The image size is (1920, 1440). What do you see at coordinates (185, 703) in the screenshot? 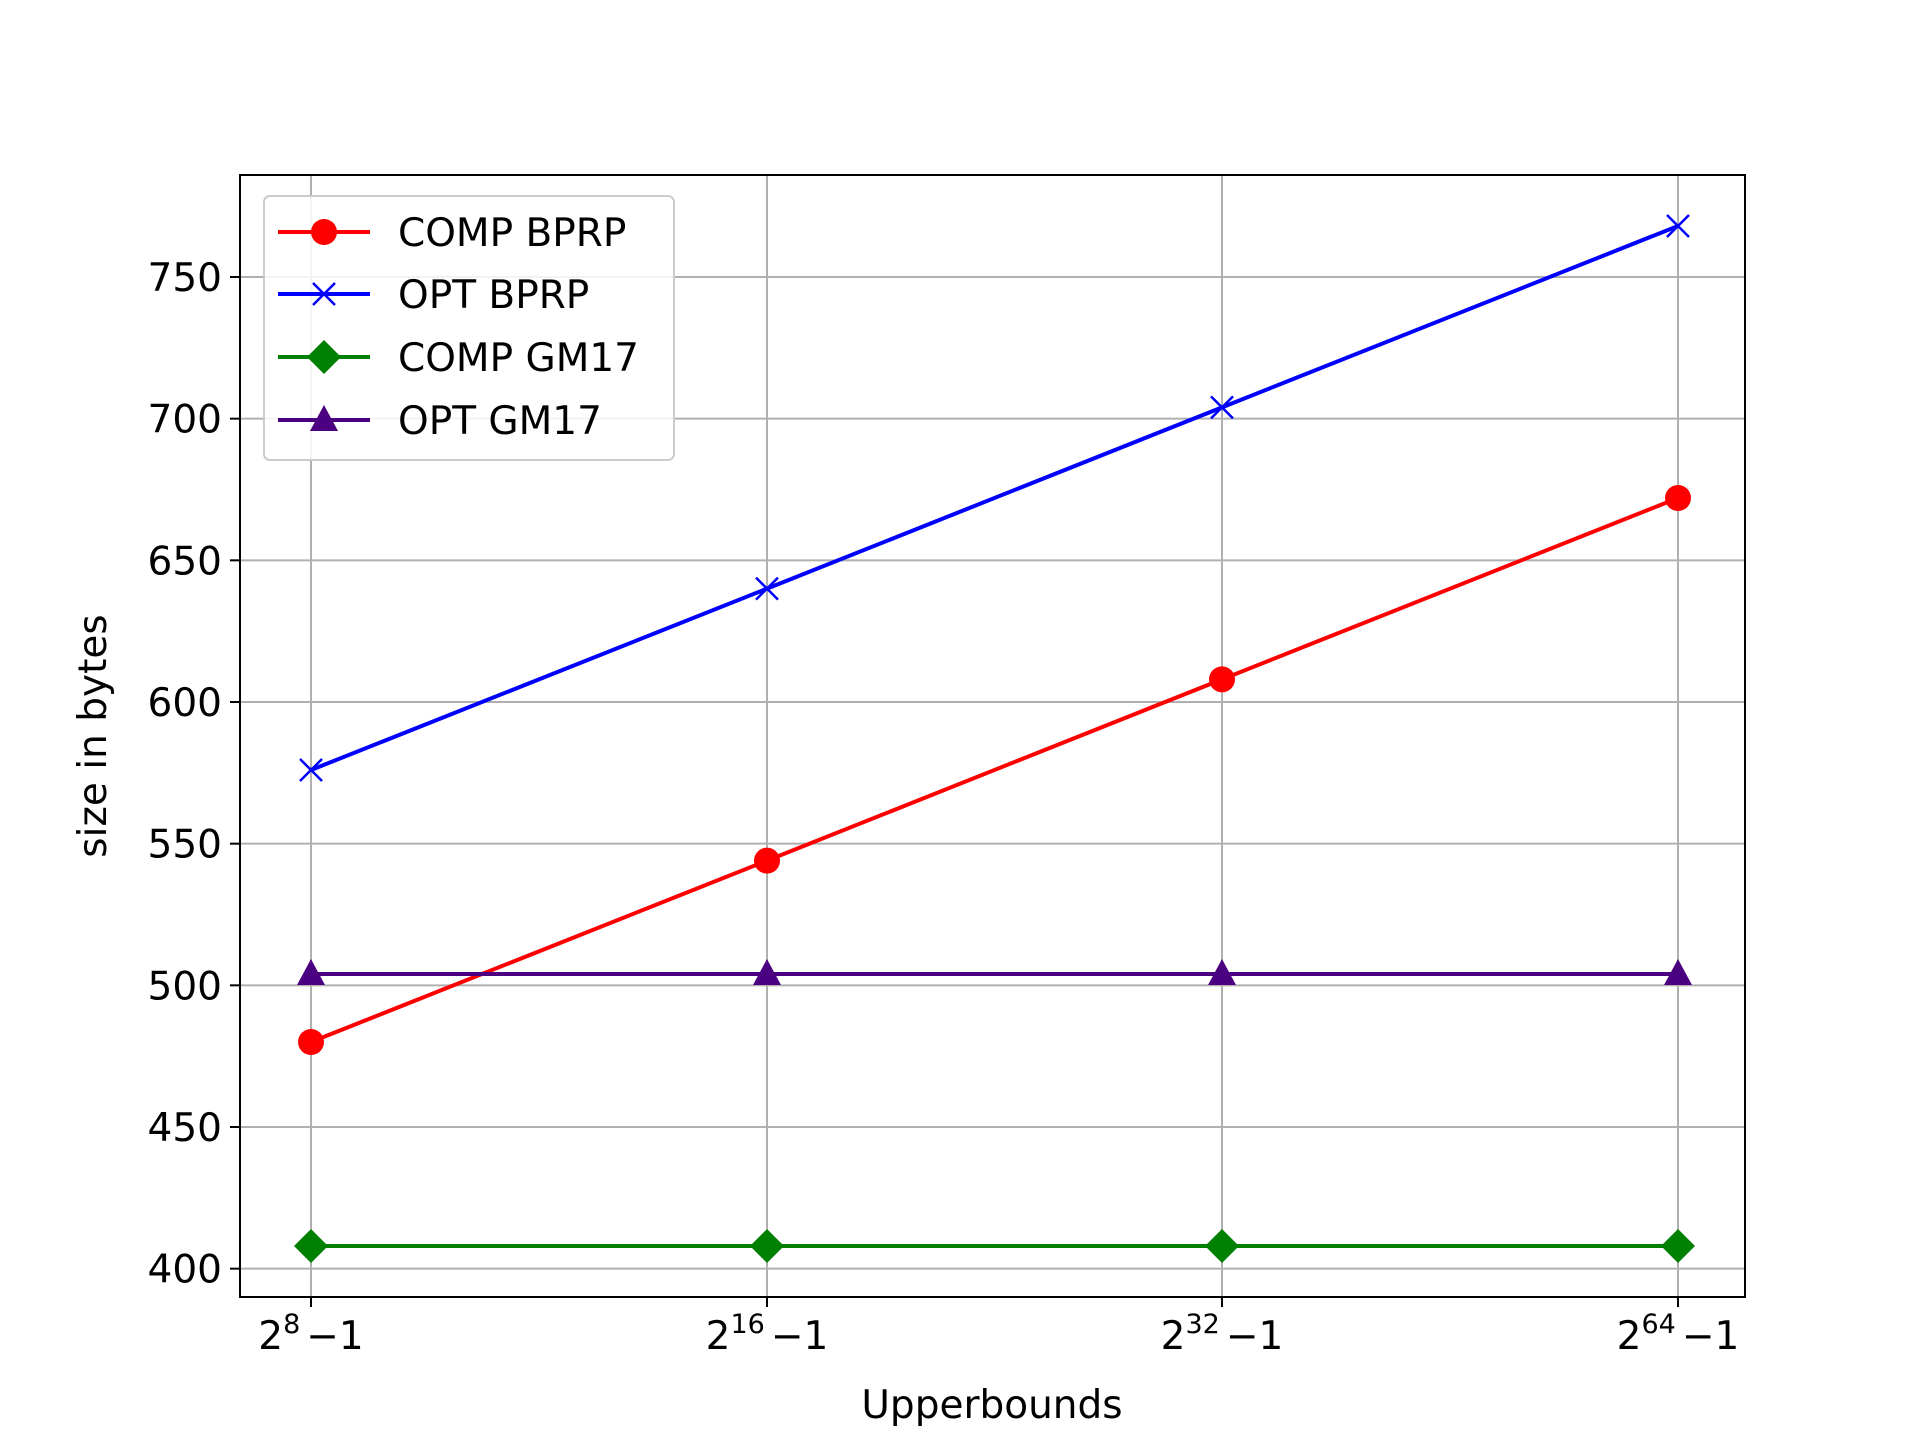
I see `y-tick-label: 600` at bounding box center [185, 703].